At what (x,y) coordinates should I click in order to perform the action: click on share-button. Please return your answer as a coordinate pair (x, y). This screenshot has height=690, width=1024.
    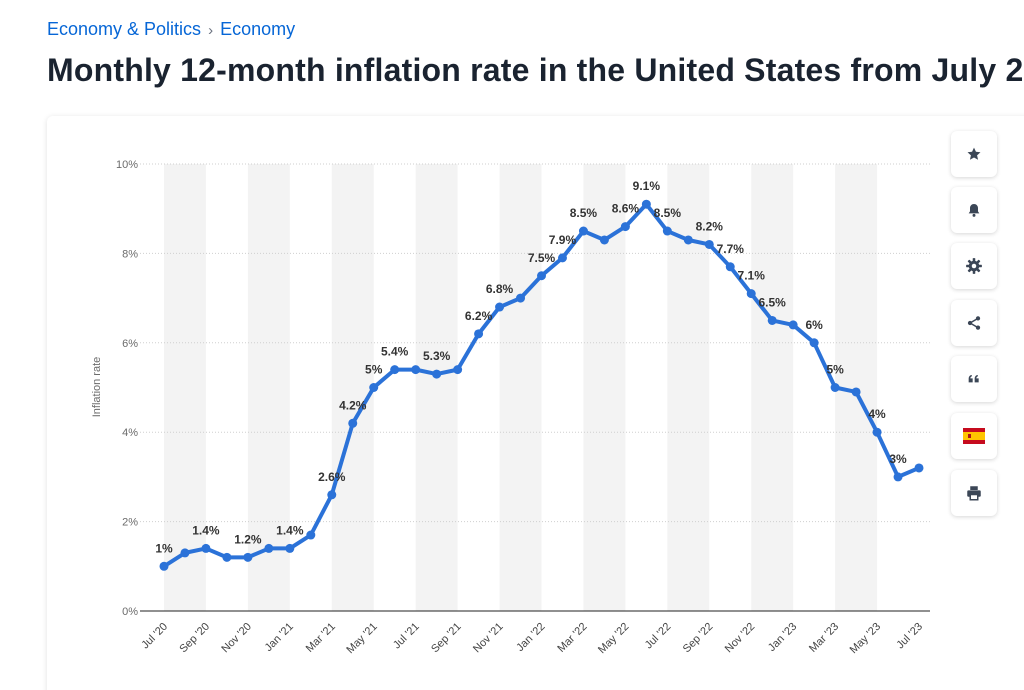
    Looking at the image, I should click on (974, 323).